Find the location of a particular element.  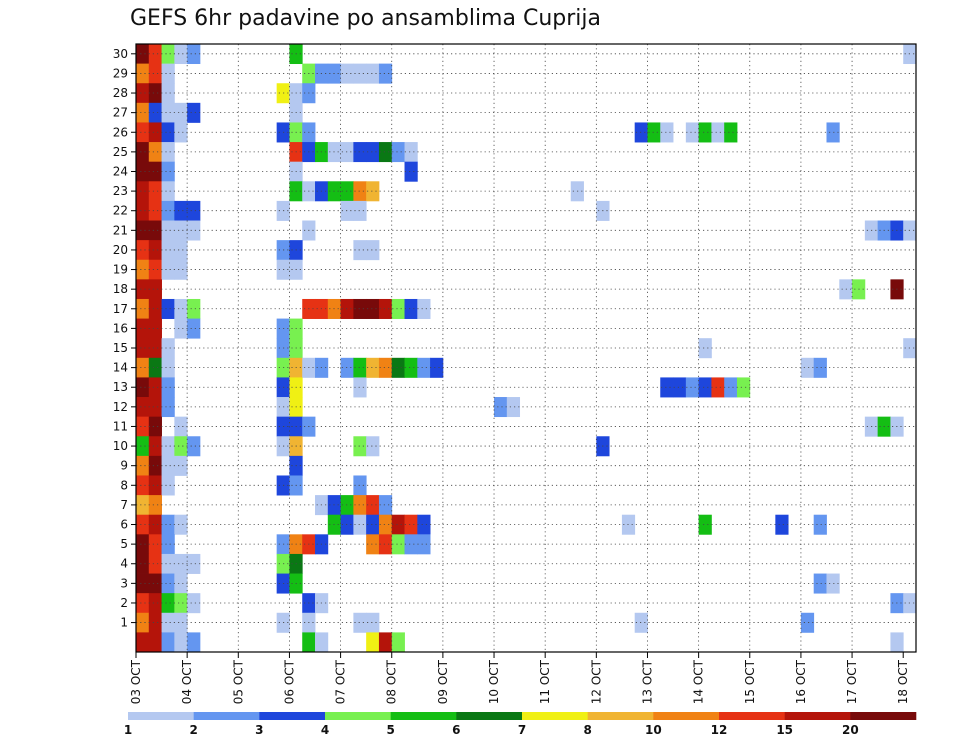

x-tick-label: 14 OCT is located at coordinates (699, 681).